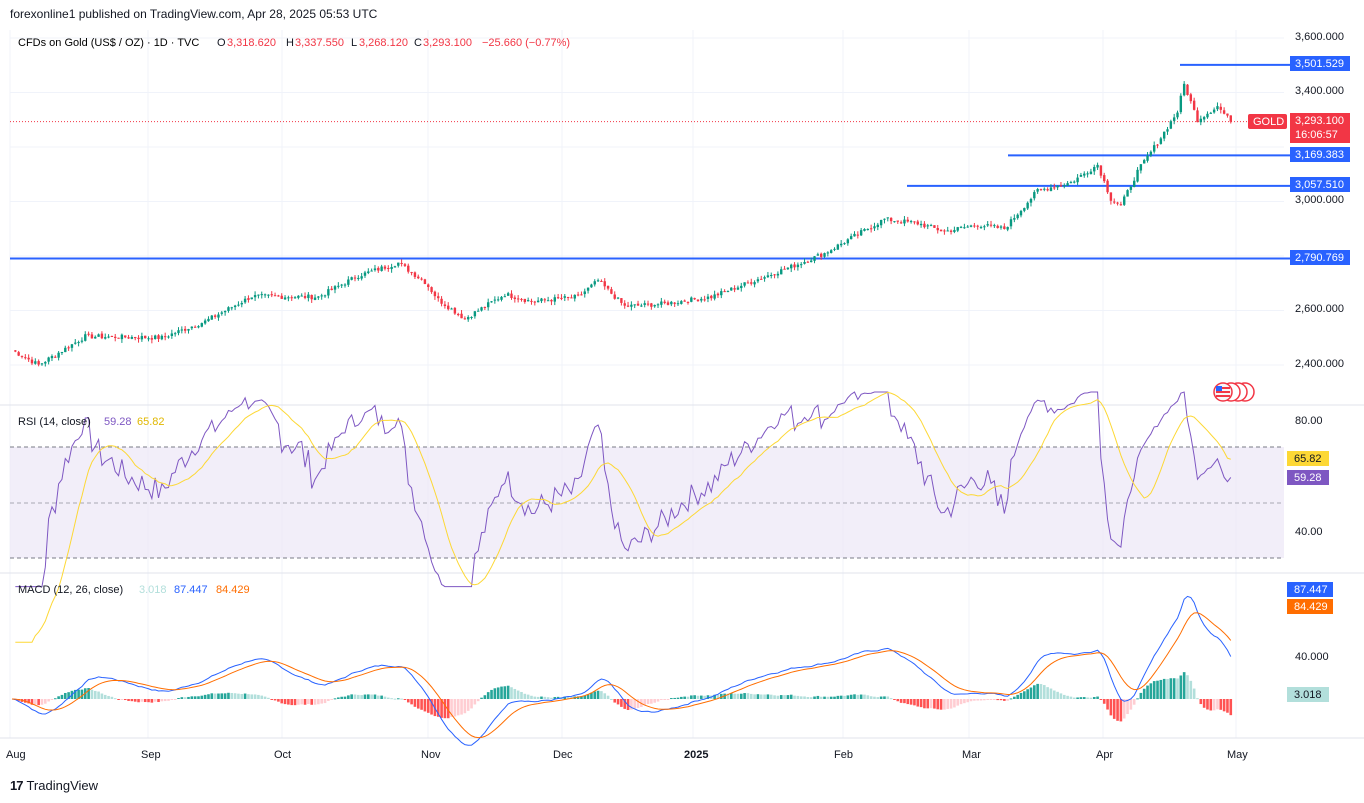 The height and width of the screenshot is (803, 1364). What do you see at coordinates (1234, 392) in the screenshot?
I see `us-flag-events-icon` at bounding box center [1234, 392].